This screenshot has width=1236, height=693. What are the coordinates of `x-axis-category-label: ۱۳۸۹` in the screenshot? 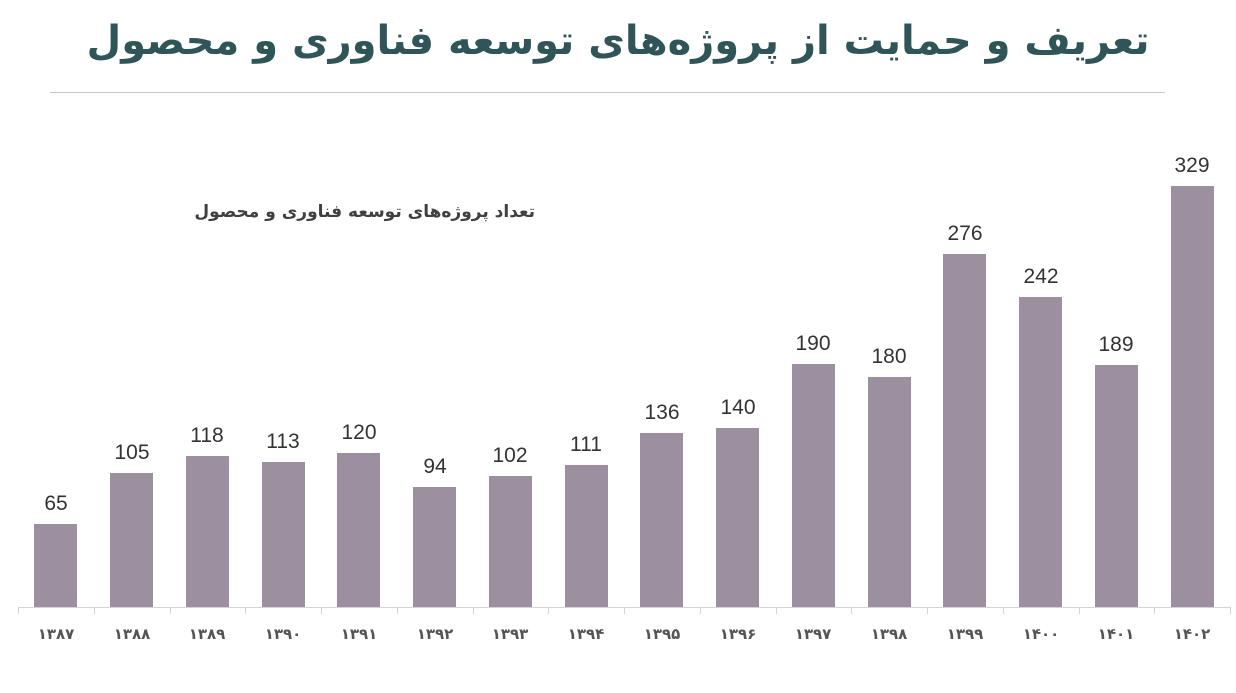 It's located at (207, 634).